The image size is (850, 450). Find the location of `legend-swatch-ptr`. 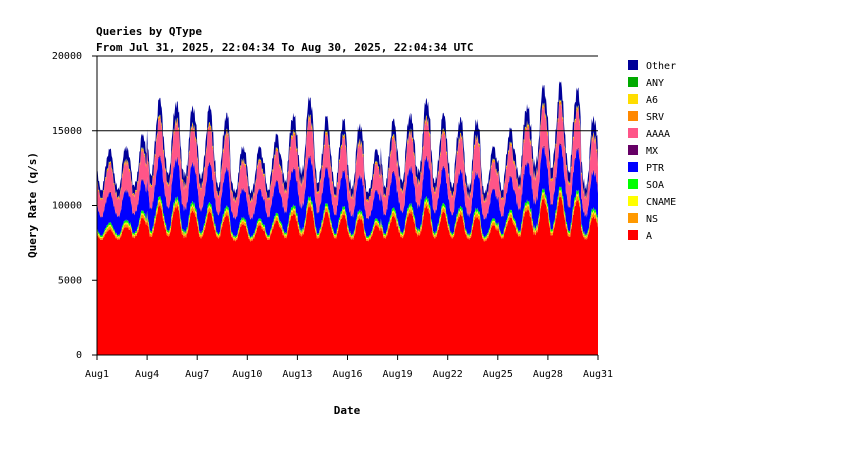

legend-swatch-ptr is located at coordinates (633, 167).